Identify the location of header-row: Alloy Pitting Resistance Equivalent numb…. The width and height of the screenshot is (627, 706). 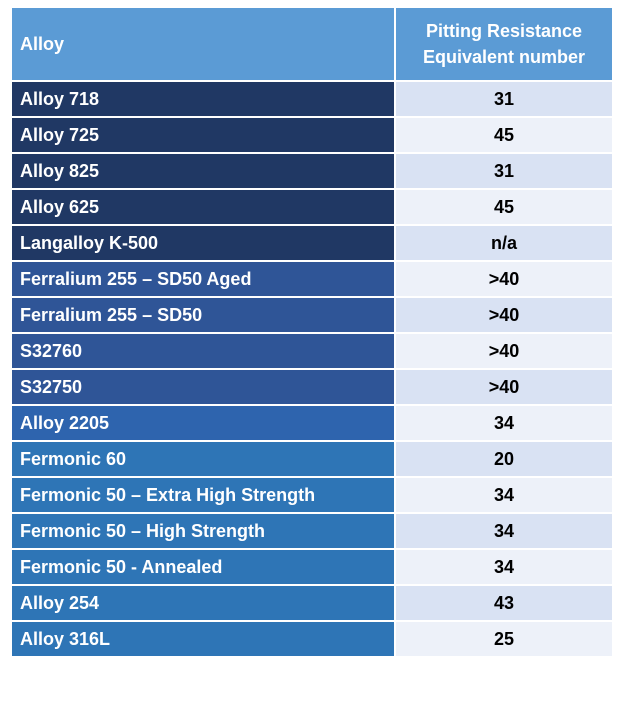
(312, 44).